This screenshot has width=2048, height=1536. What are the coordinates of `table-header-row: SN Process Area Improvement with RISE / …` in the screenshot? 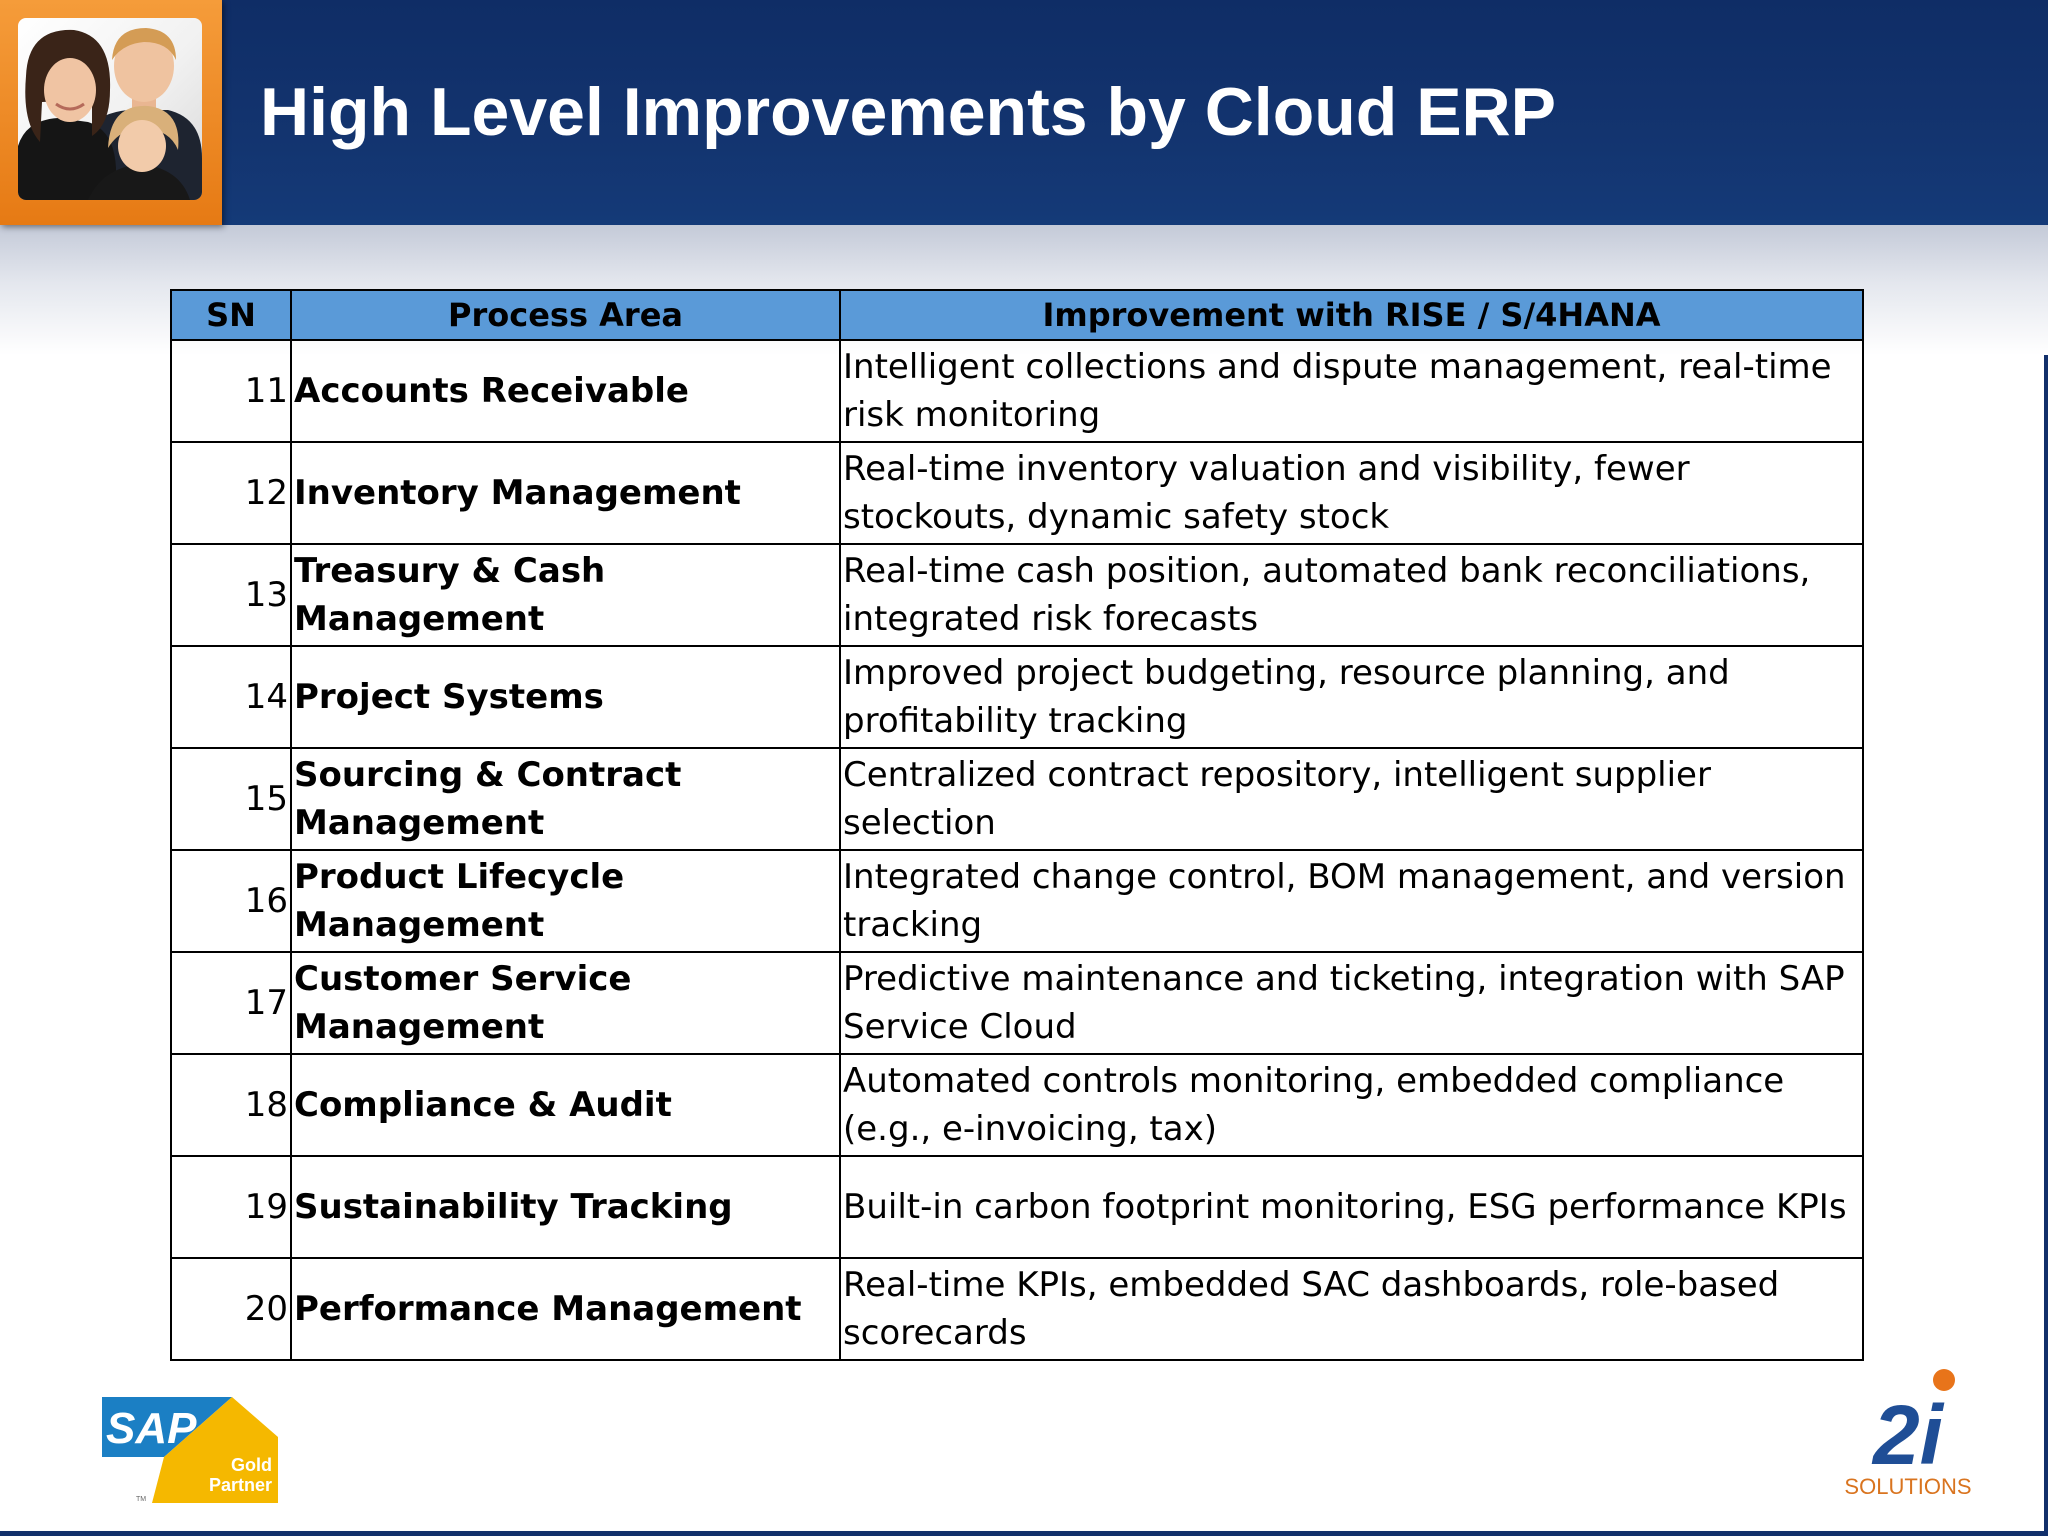 It's located at (1017, 315).